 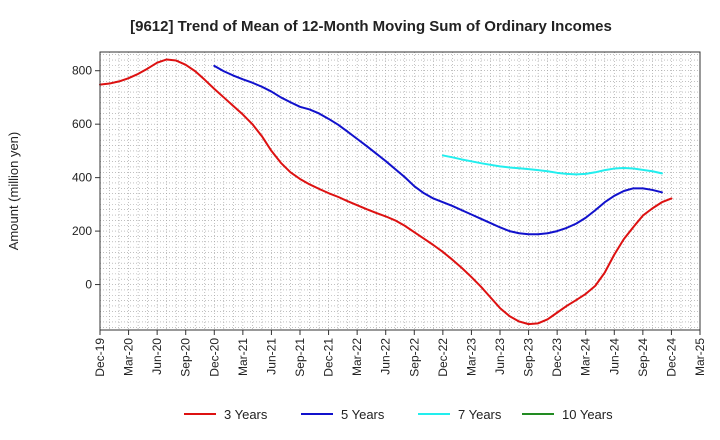 I want to click on y-tick-label: 0, so click(x=88, y=285).